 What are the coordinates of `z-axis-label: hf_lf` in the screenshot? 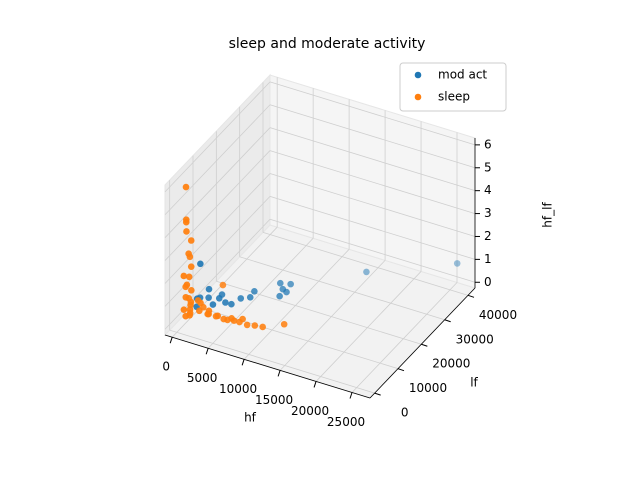 It's located at (548, 215).